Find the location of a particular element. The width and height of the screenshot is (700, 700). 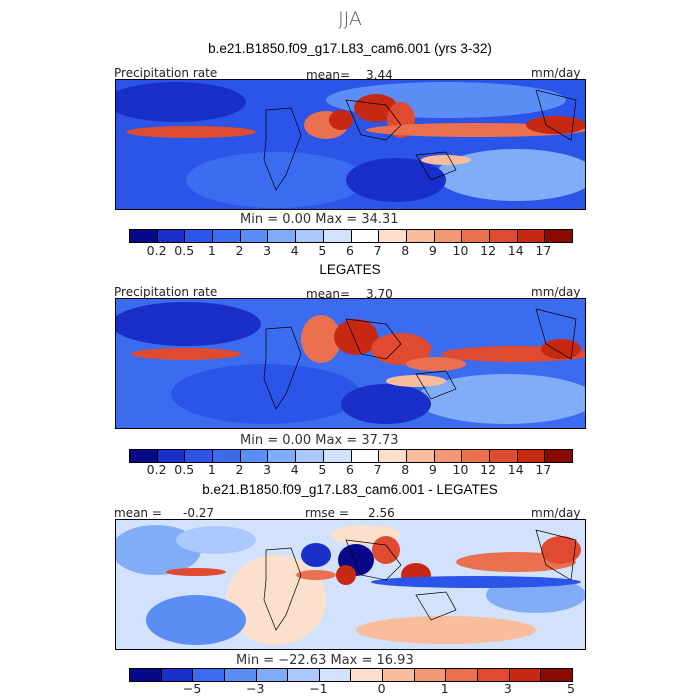

colorbar-tick-label: 0 is located at coordinates (381, 688).